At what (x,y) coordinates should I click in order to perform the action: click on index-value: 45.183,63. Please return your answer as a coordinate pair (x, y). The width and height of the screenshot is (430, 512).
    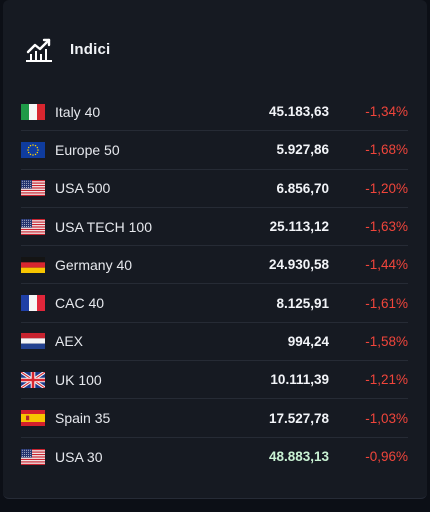
    Looking at the image, I should click on (298, 112).